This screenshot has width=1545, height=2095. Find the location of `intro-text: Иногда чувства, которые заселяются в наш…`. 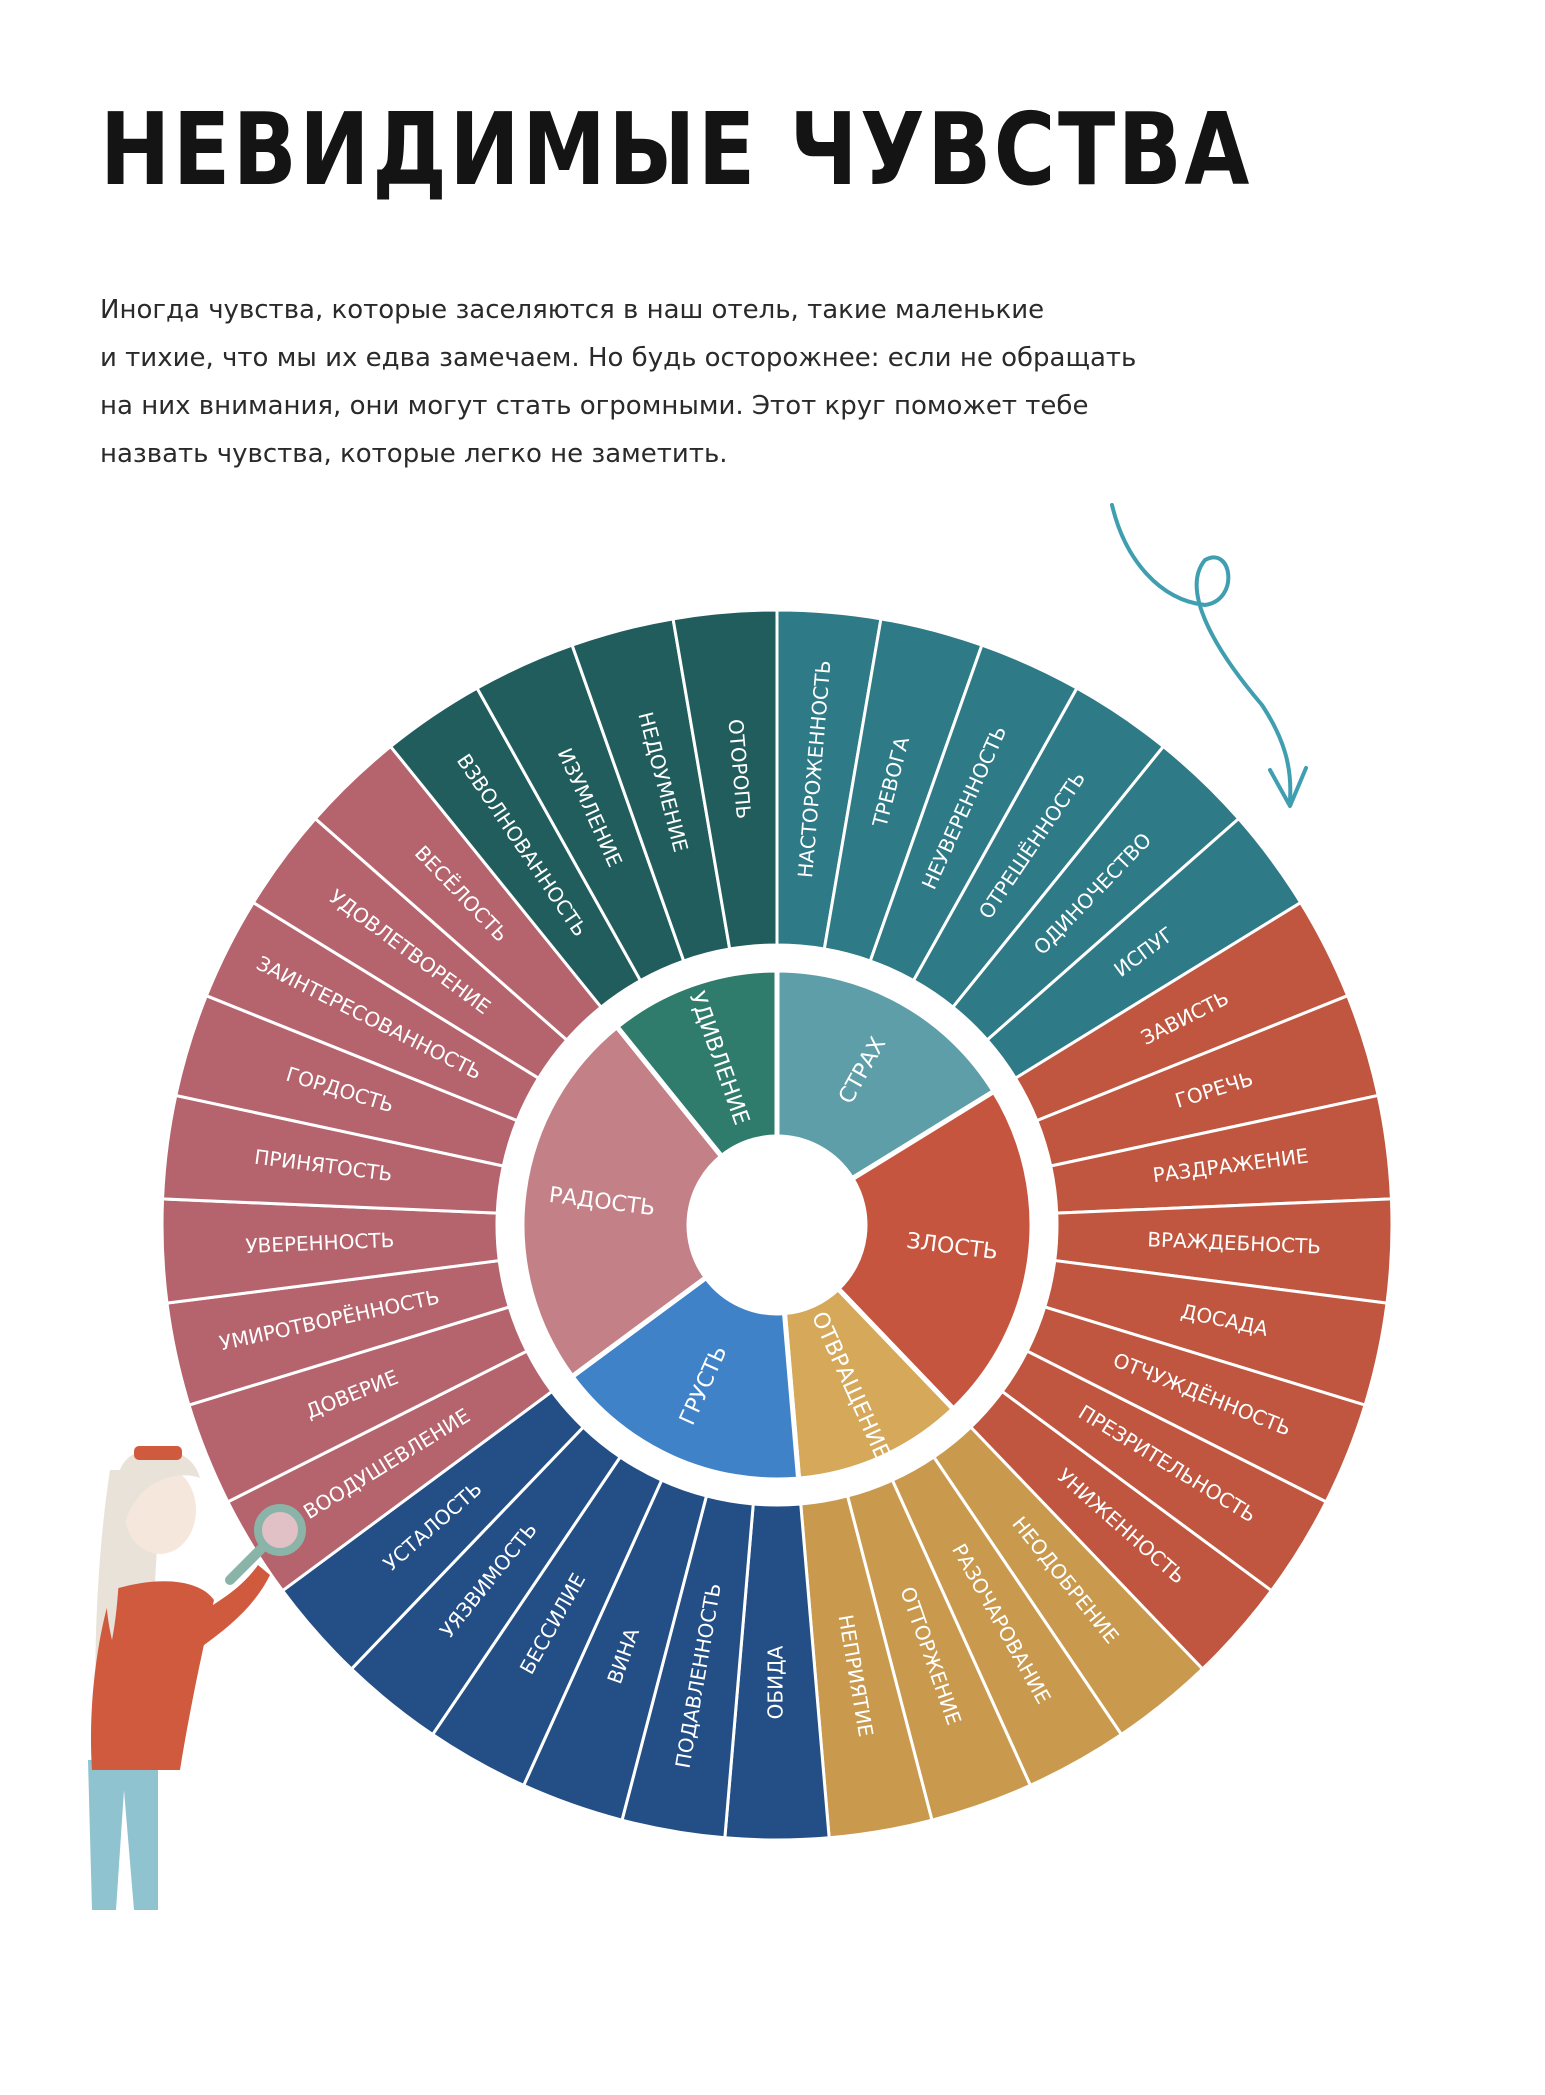

intro-text: Иногда чувства, которые заселяются в наш… is located at coordinates (700, 382).